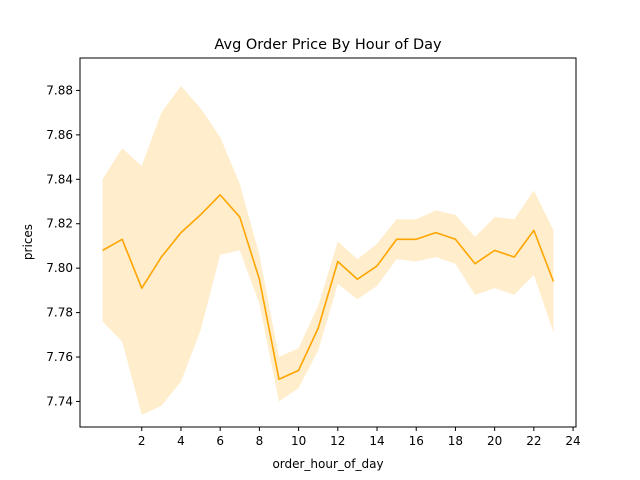 This screenshot has width=640, height=480. What do you see at coordinates (28, 242) in the screenshot?
I see `y-axis-label: prices` at bounding box center [28, 242].